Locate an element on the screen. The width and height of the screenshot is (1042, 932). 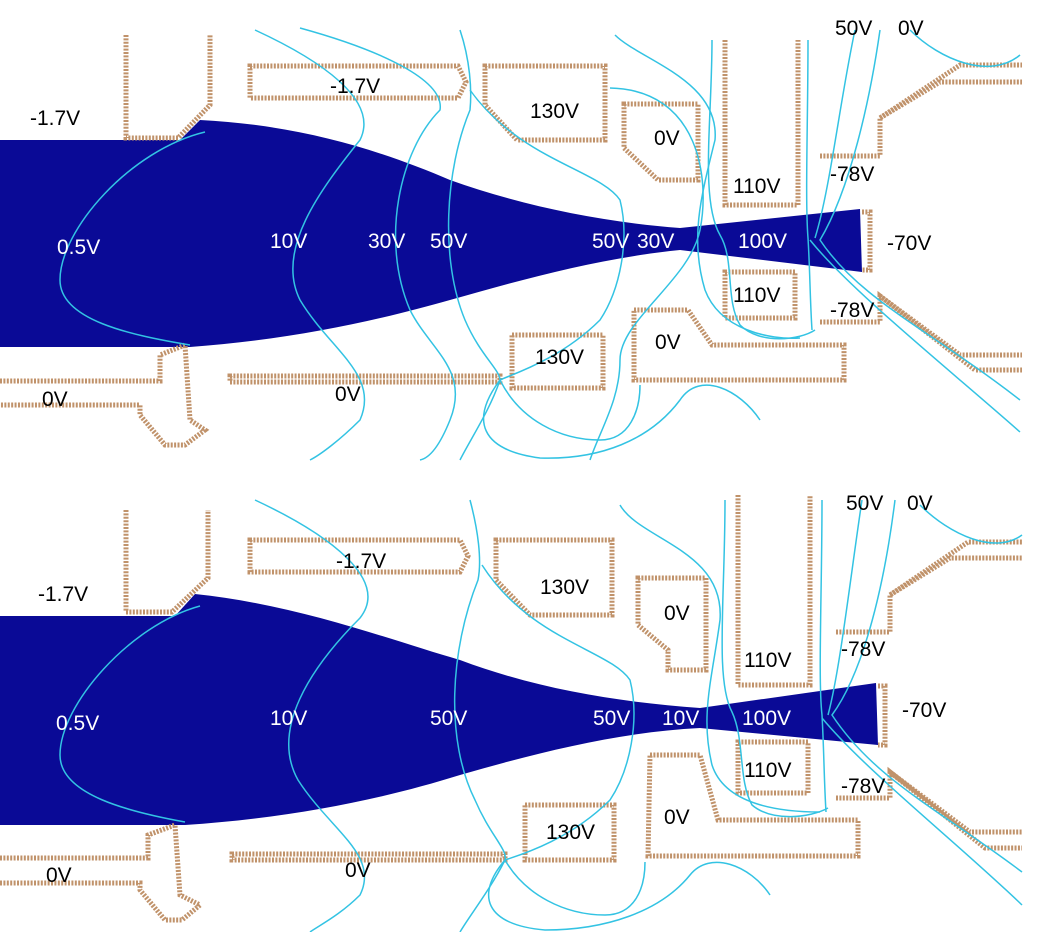
lens3-bottom-electrode is located at coordinates (753, 805).